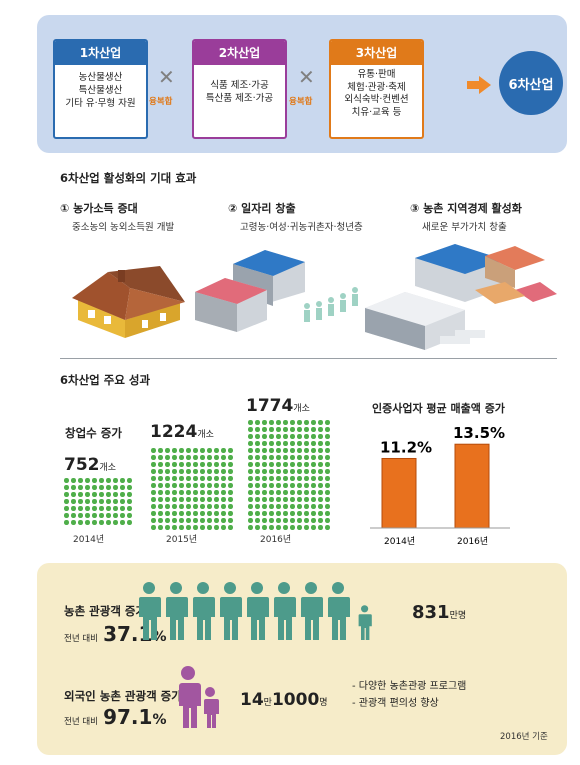 The height and width of the screenshot is (765, 580). Describe the element at coordinates (123, 696) in the screenshot. I see `foreign-tourism-label: 외국인 농촌 관광객 증가` at that location.